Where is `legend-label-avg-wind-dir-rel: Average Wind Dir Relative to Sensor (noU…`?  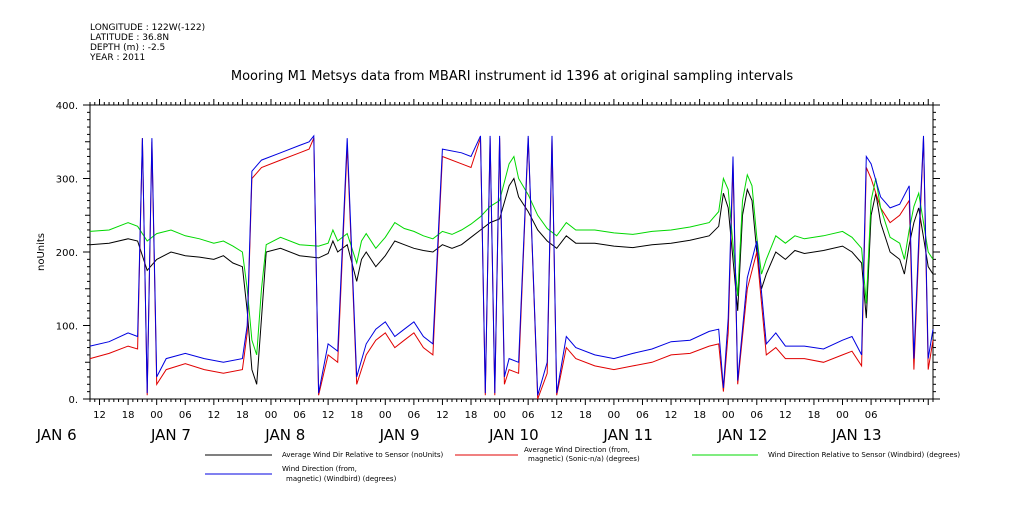 legend-label-avg-wind-dir-rel: Average Wind Dir Relative to Sensor (noU… is located at coordinates (362, 455).